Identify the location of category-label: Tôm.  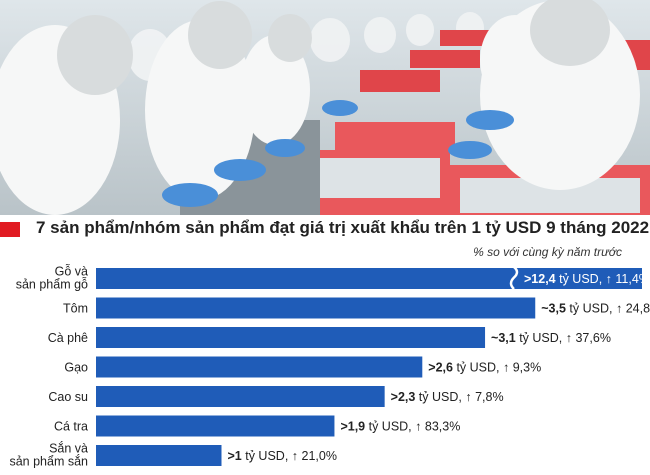
(75, 309).